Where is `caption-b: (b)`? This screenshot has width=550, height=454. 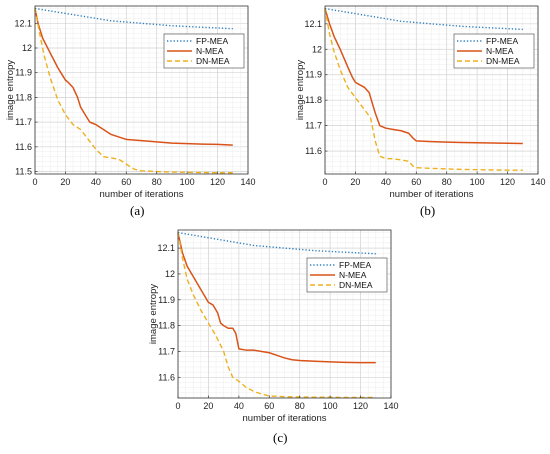
caption-b: (b) is located at coordinates (428, 210).